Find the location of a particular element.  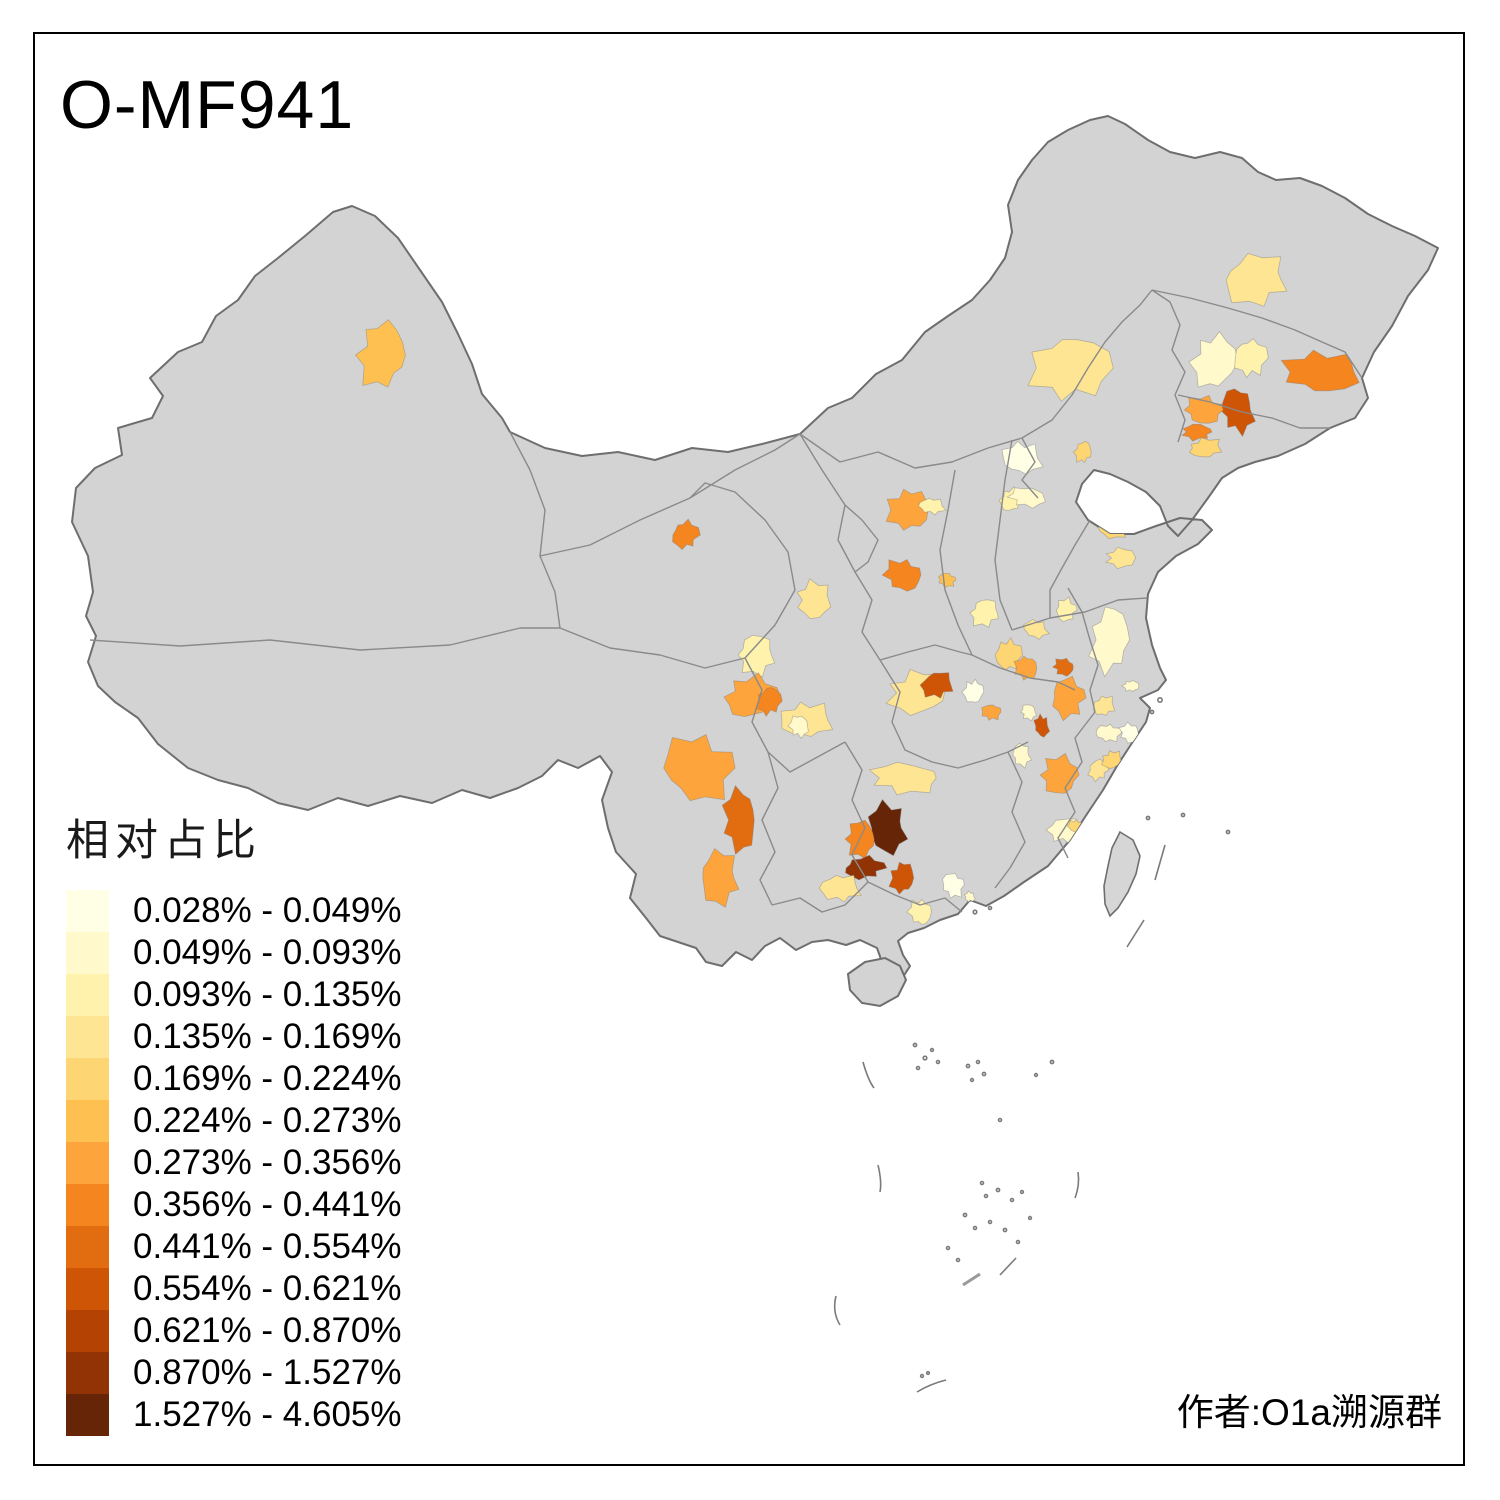

legend-label: 0.049% - 0.093% is located at coordinates (267, 952).